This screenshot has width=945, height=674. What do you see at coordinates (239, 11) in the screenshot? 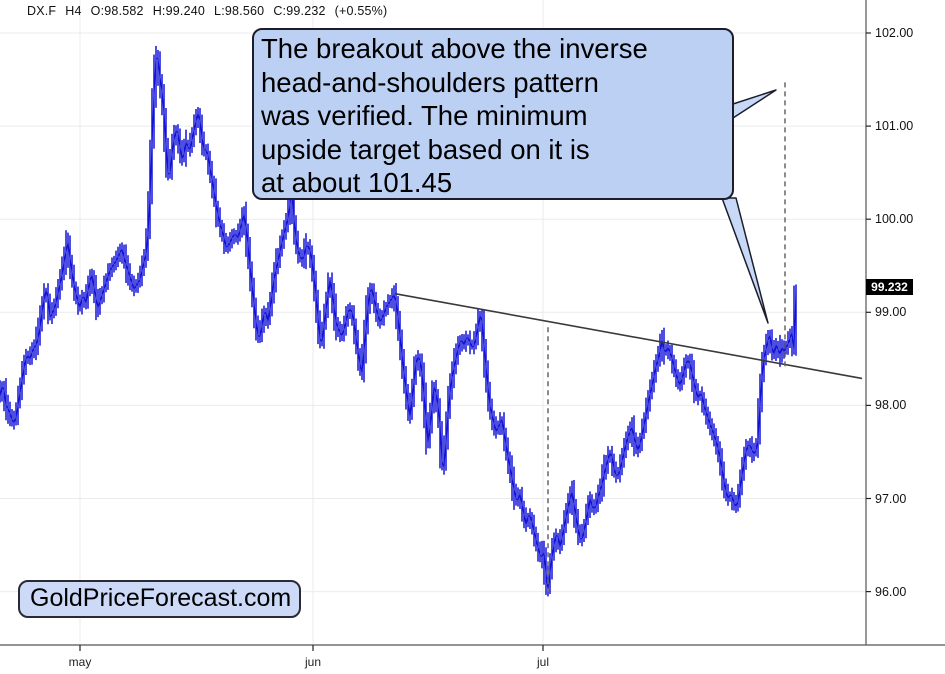
I see `low-value: L:98.560` at bounding box center [239, 11].